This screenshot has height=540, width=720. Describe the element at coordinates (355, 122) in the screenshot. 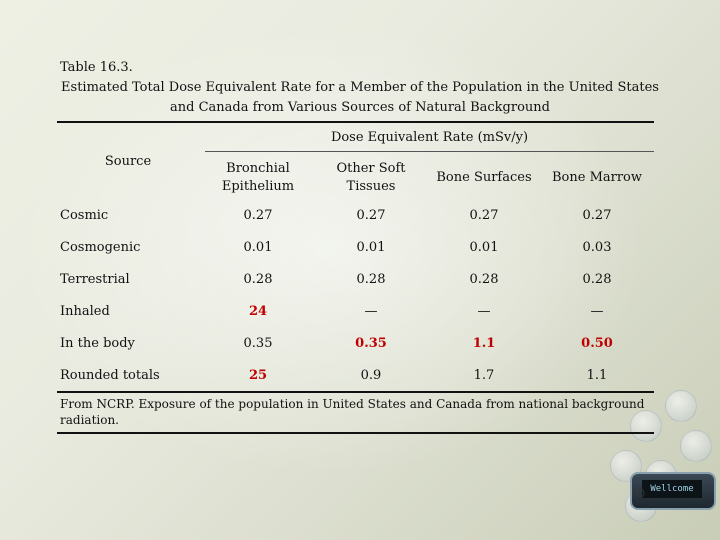

I see `table-top-rule` at that location.